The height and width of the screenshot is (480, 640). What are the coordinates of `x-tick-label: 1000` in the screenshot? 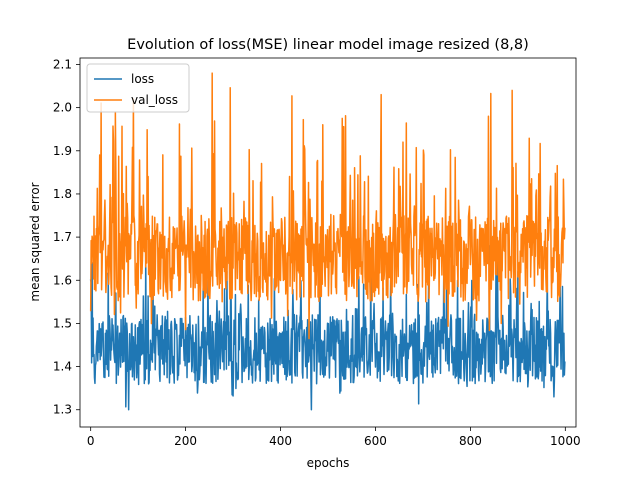 It's located at (565, 441).